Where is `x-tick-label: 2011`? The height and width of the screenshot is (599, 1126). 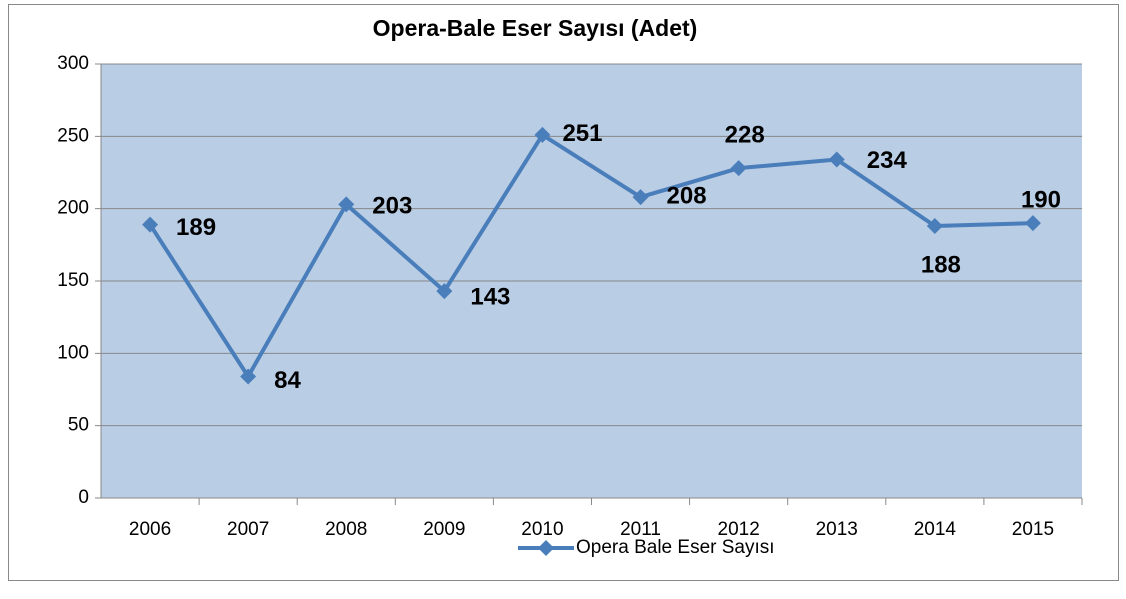 x-tick-label: 2011 is located at coordinates (640, 529).